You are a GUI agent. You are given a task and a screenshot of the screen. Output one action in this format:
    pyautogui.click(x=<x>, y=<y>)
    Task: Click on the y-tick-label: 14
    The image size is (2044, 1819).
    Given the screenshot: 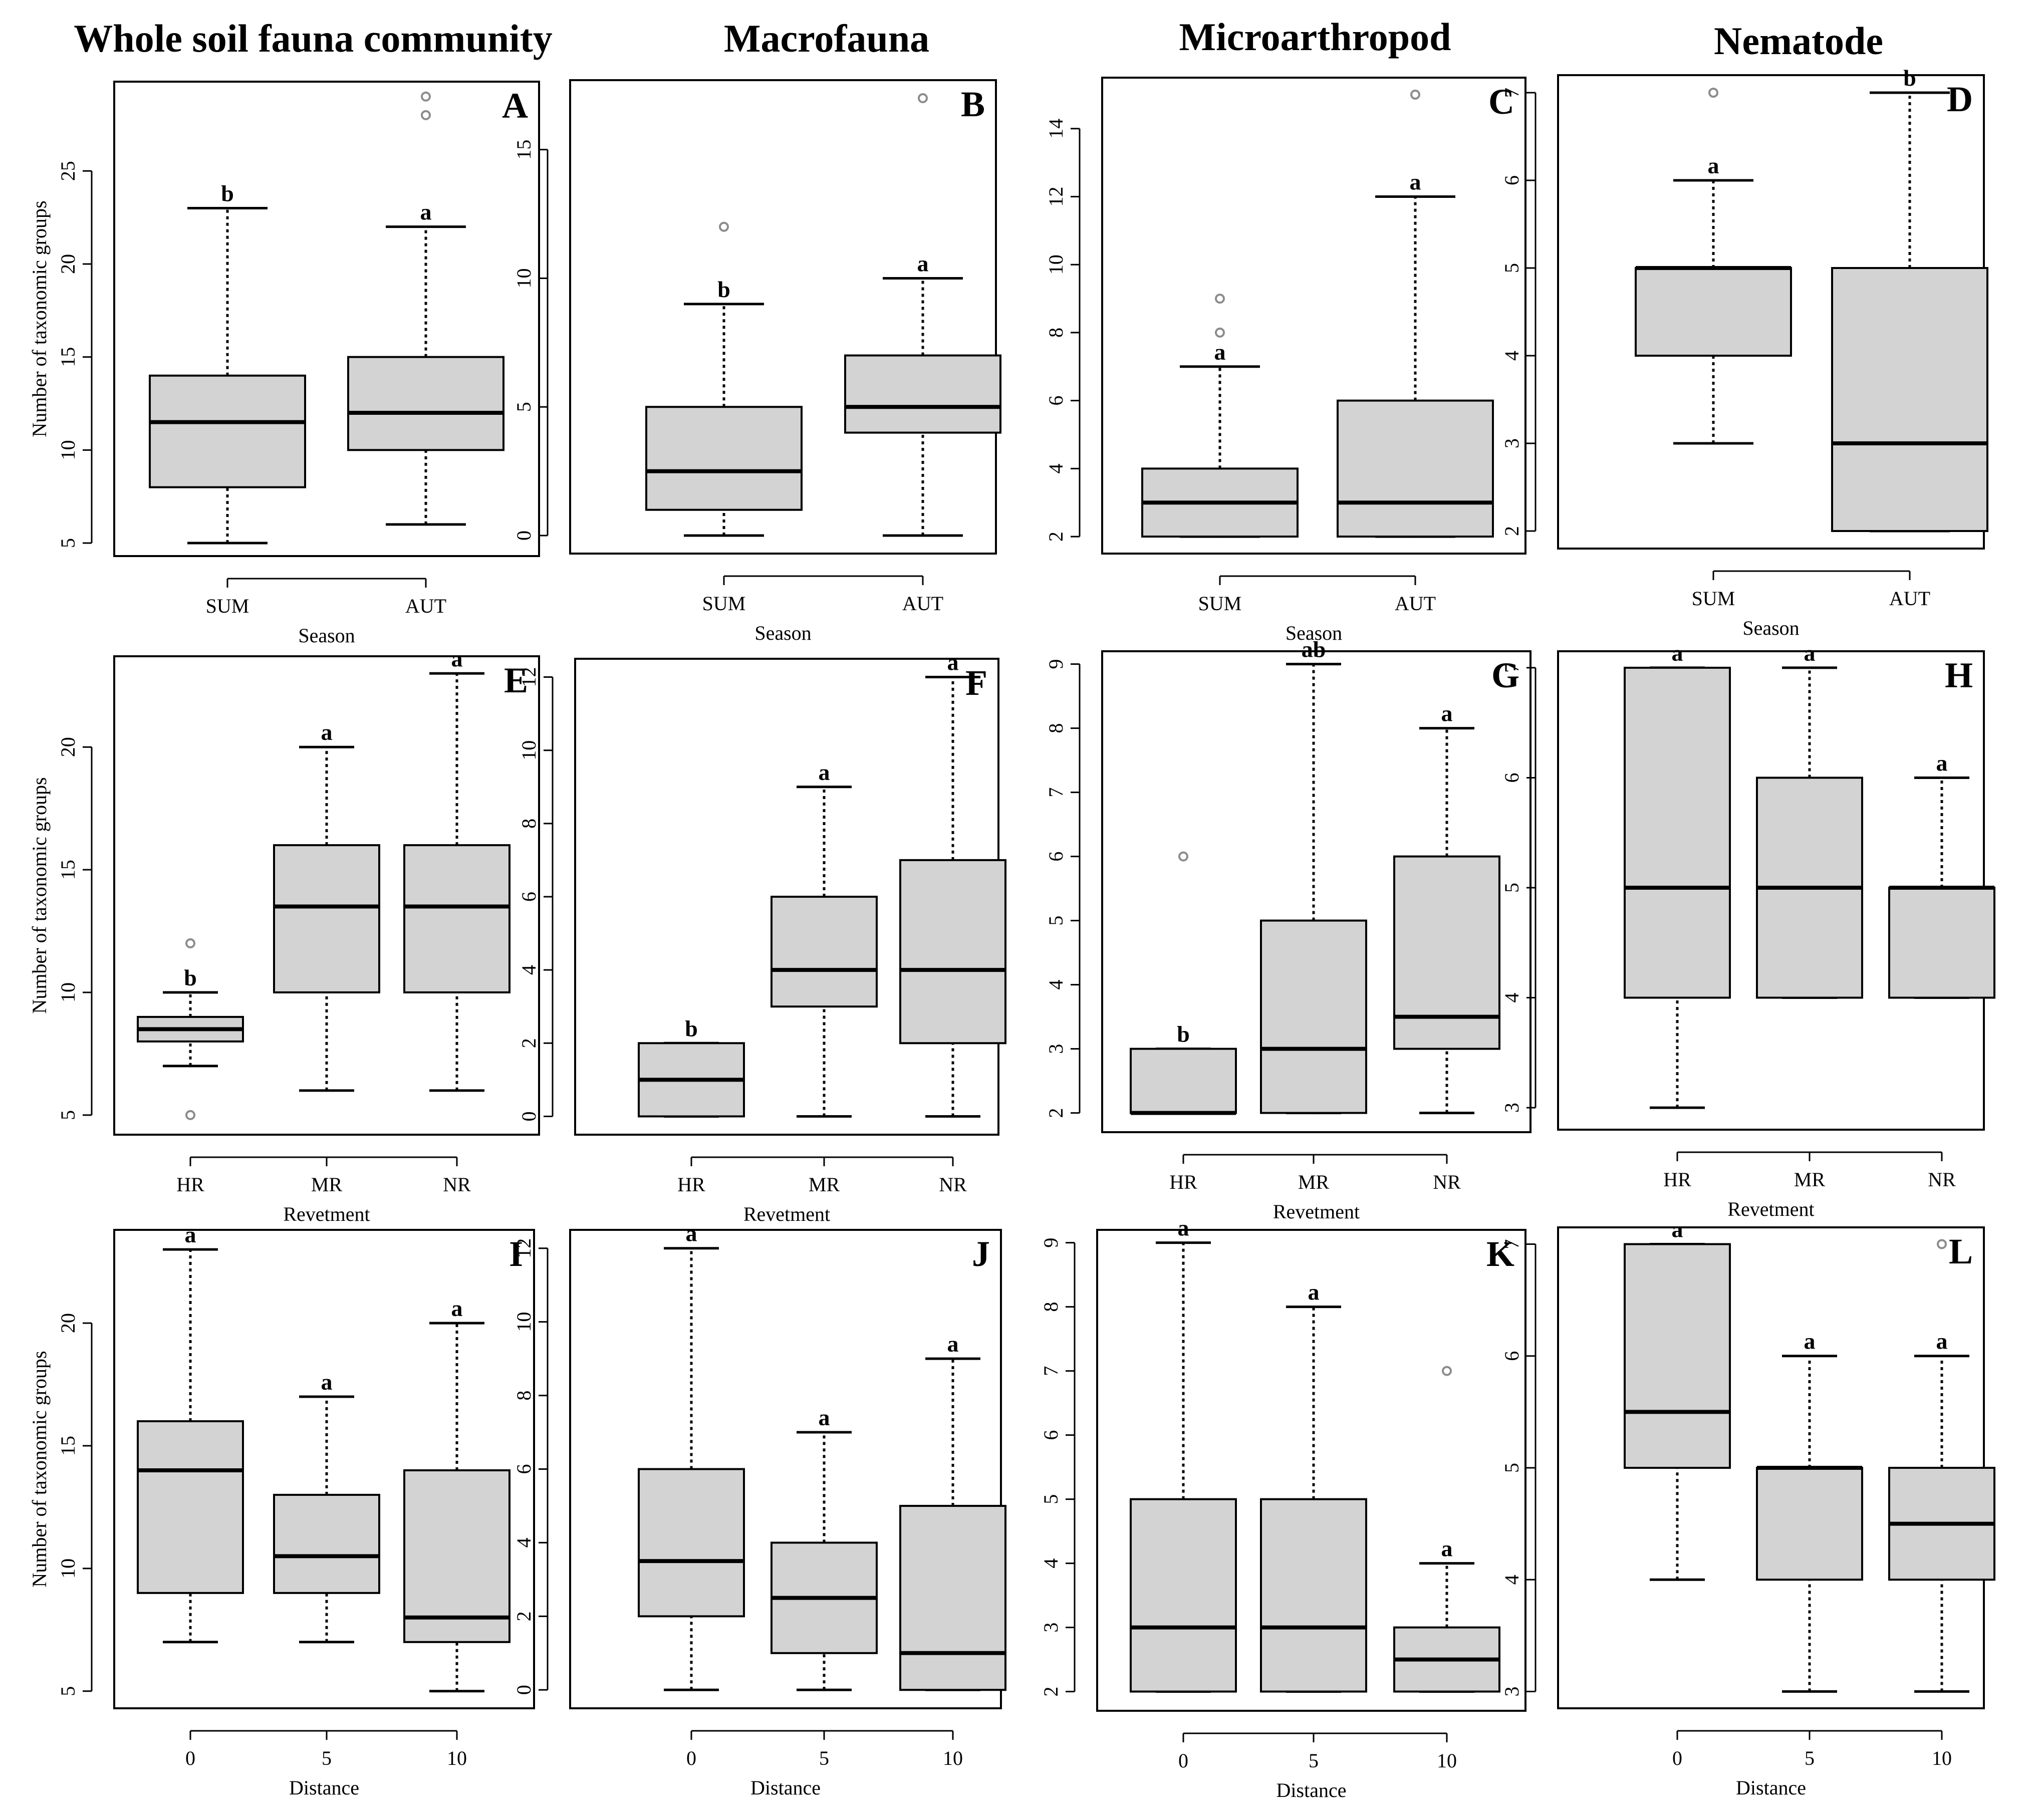 What is the action you would take?
    pyautogui.click(x=1056, y=129)
    